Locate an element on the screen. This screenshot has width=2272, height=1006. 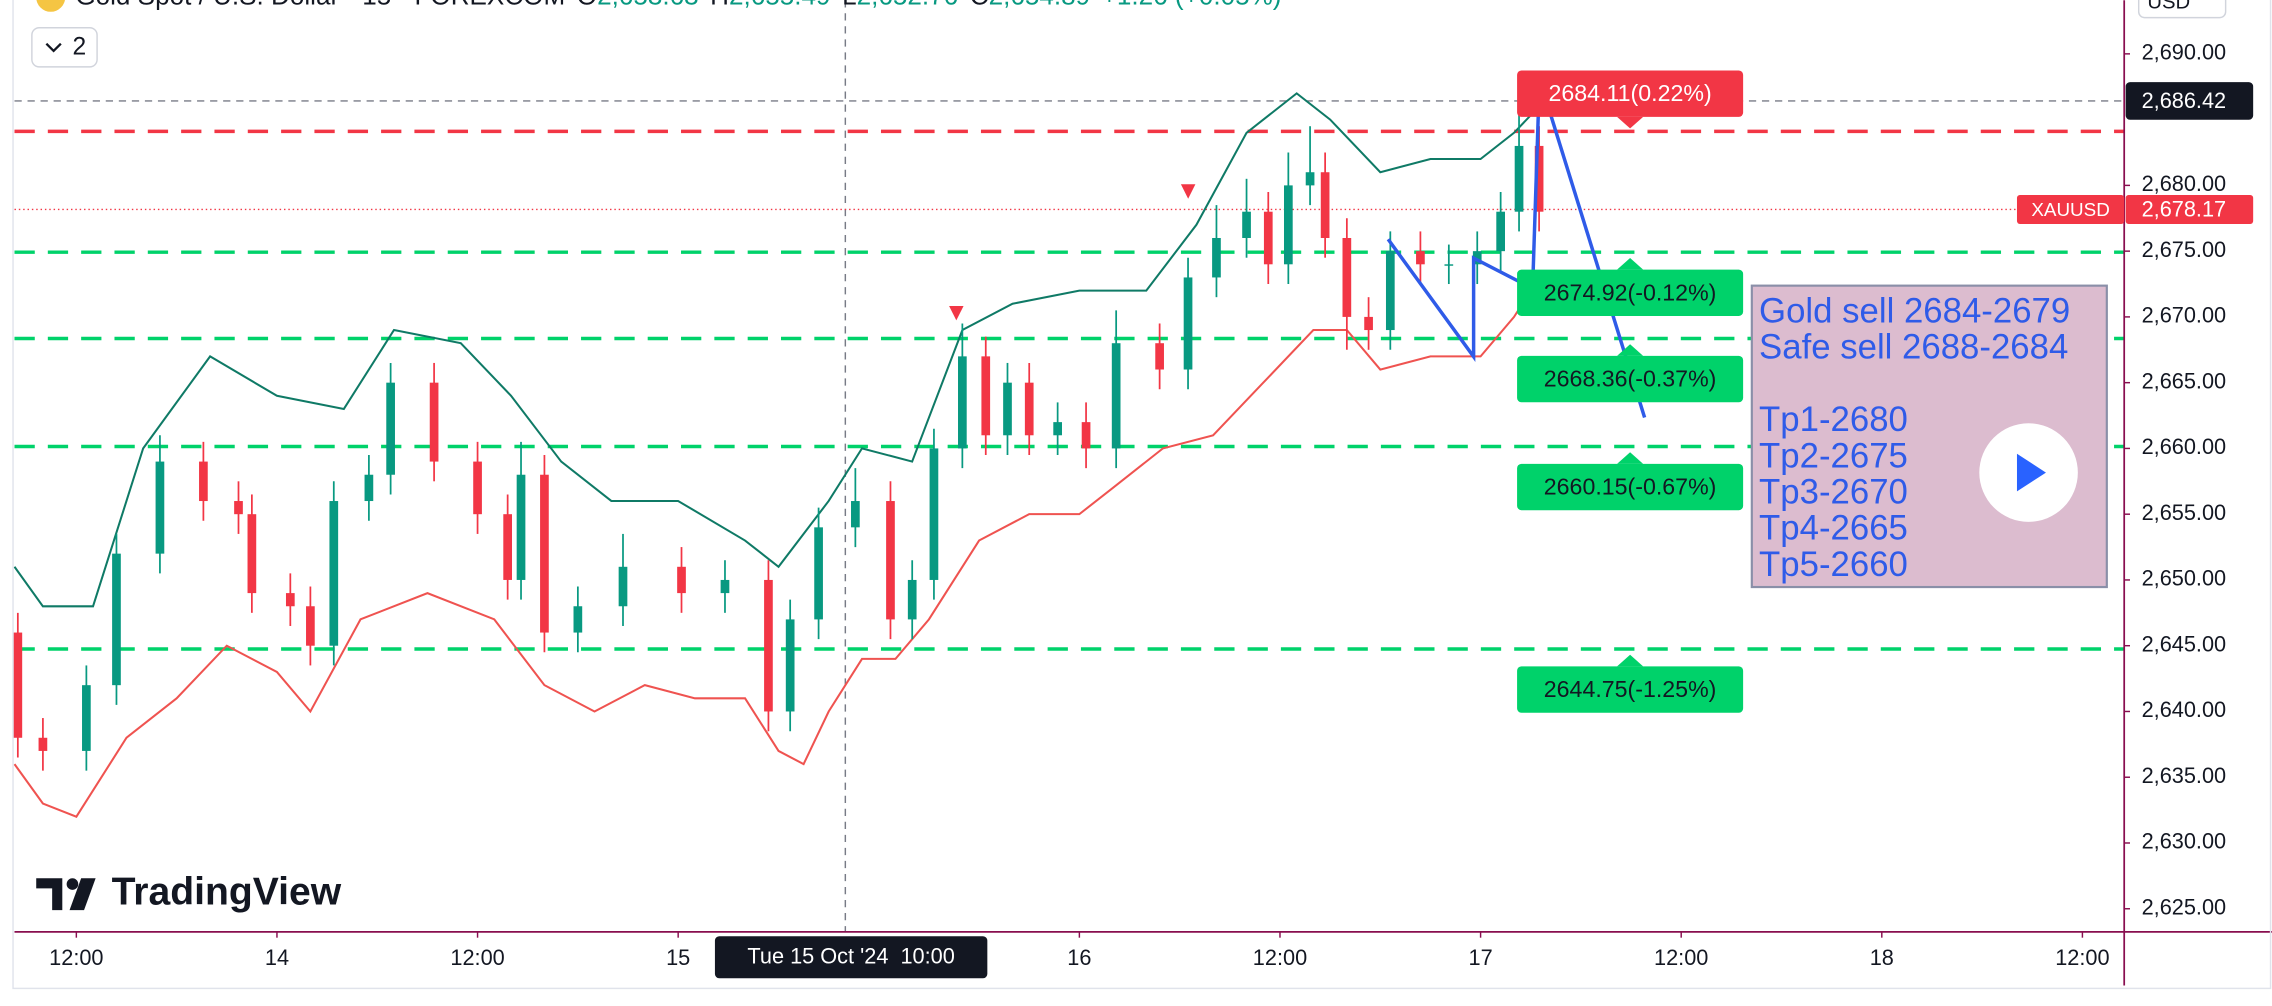
y-tick-label: 2,630.00 is located at coordinates (2184, 841).